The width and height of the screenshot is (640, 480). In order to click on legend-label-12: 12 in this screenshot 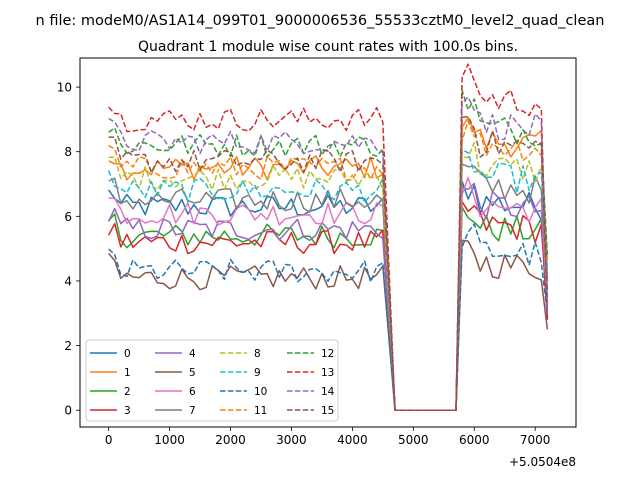, I will do `click(327, 354)`.